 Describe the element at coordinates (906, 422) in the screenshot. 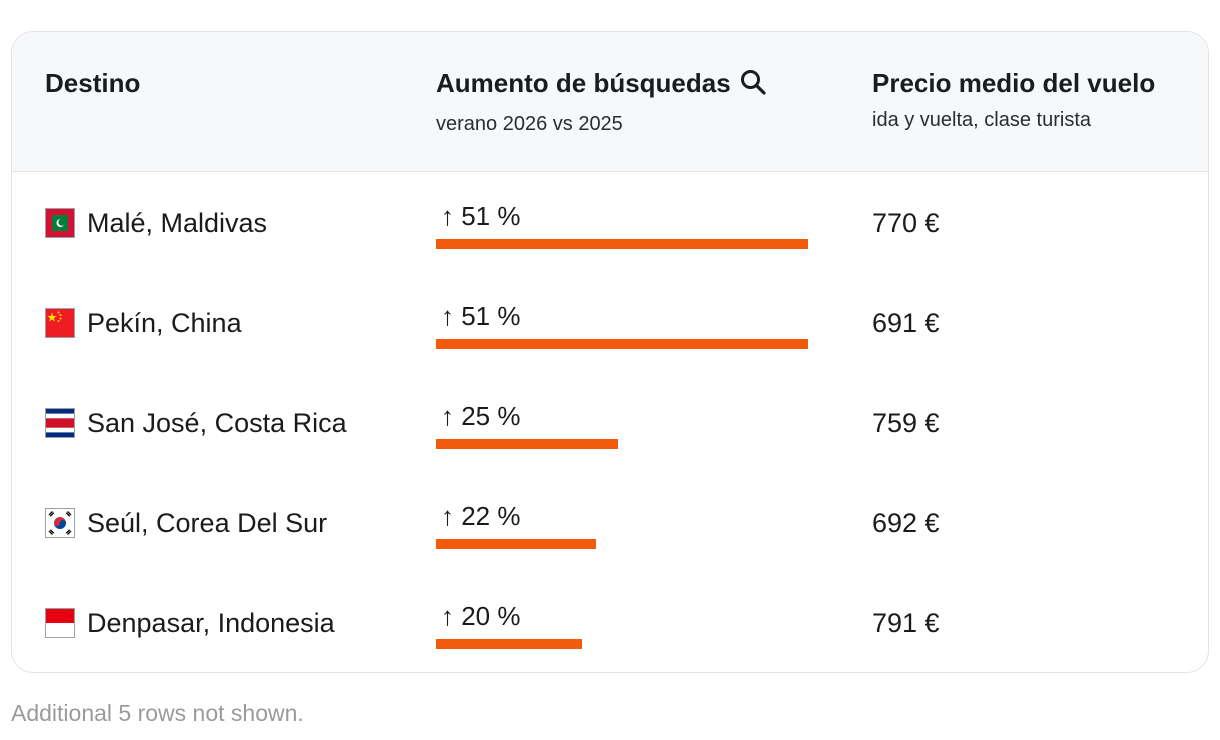

I see `price-value: 759 €` at that location.